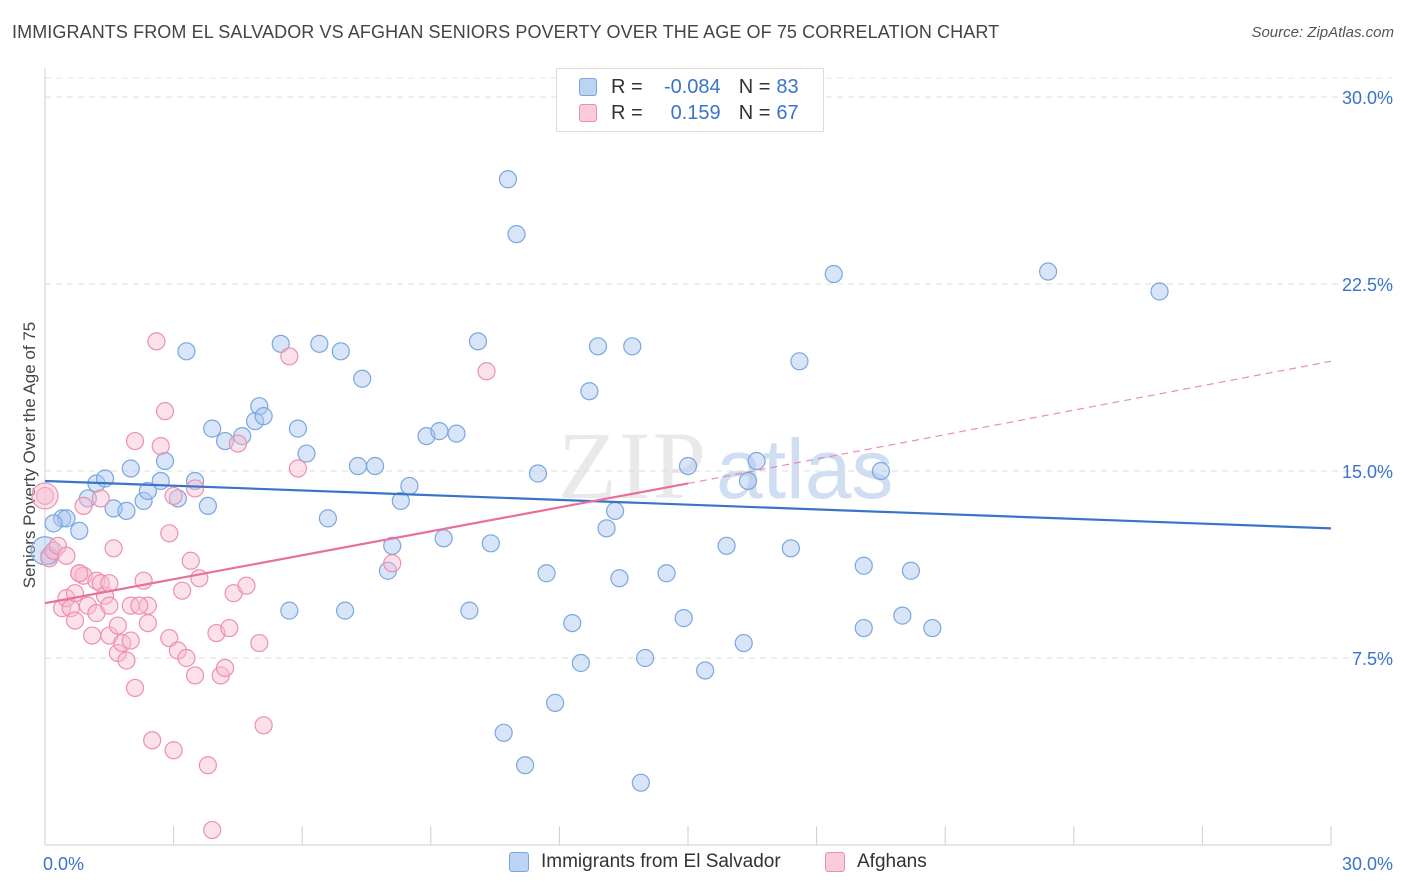 The image size is (1406, 892). Describe the element at coordinates (366, 543) in the screenshot. I see `trend-line-afghans` at that location.